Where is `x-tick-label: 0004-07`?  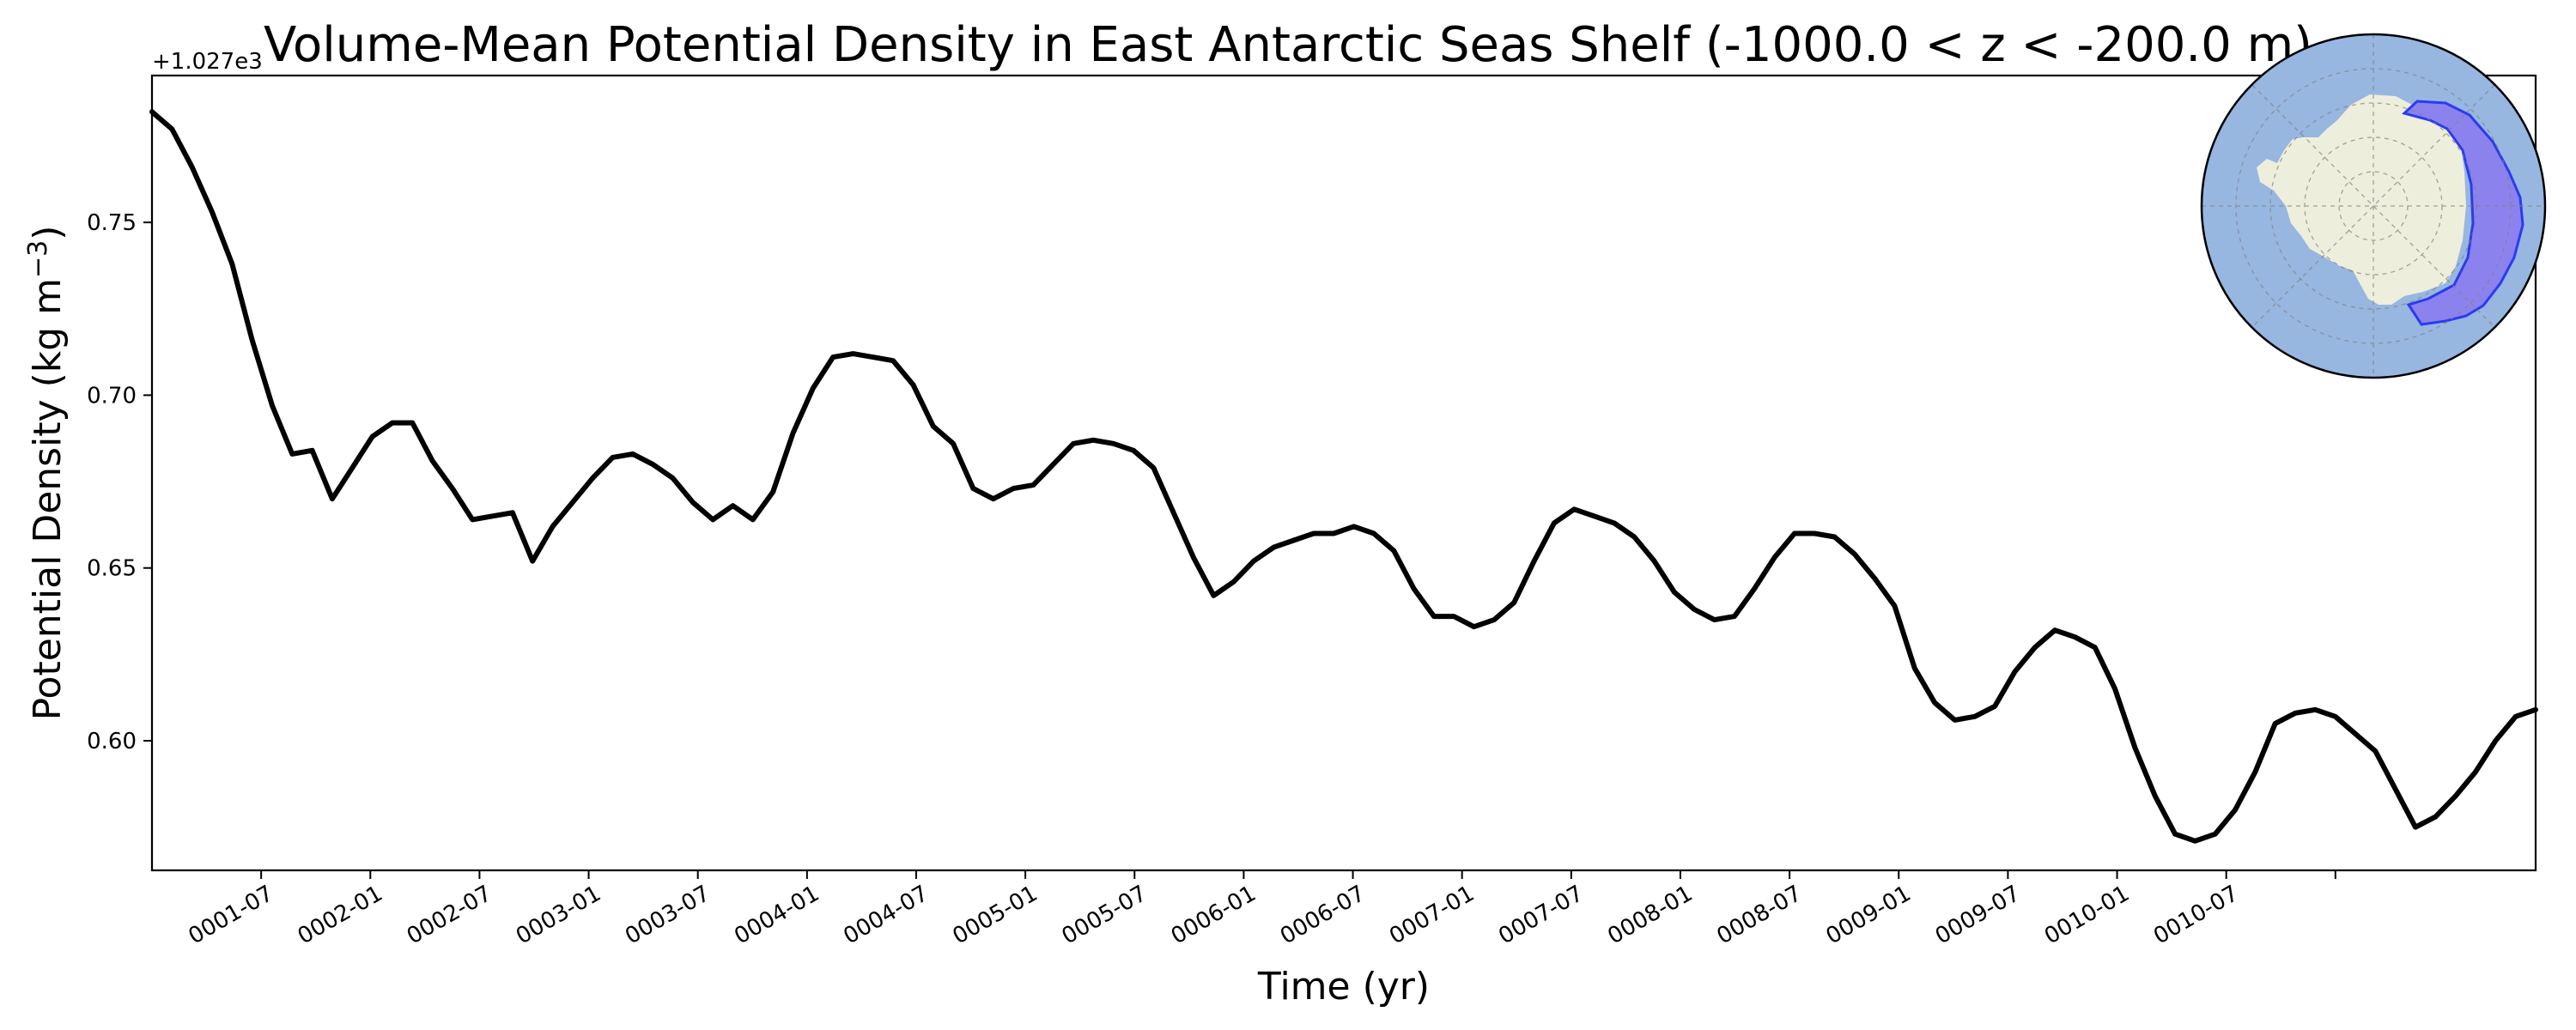
x-tick-label: 0004-07 is located at coordinates (886, 915).